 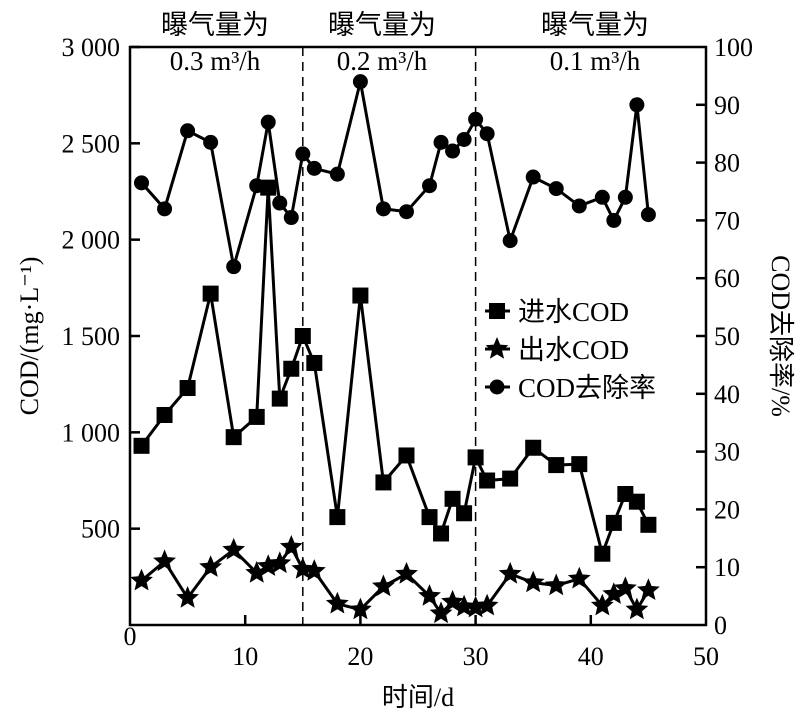 What do you see at coordinates (727, 509) in the screenshot?
I see `y2-tick-label: 20` at bounding box center [727, 509].